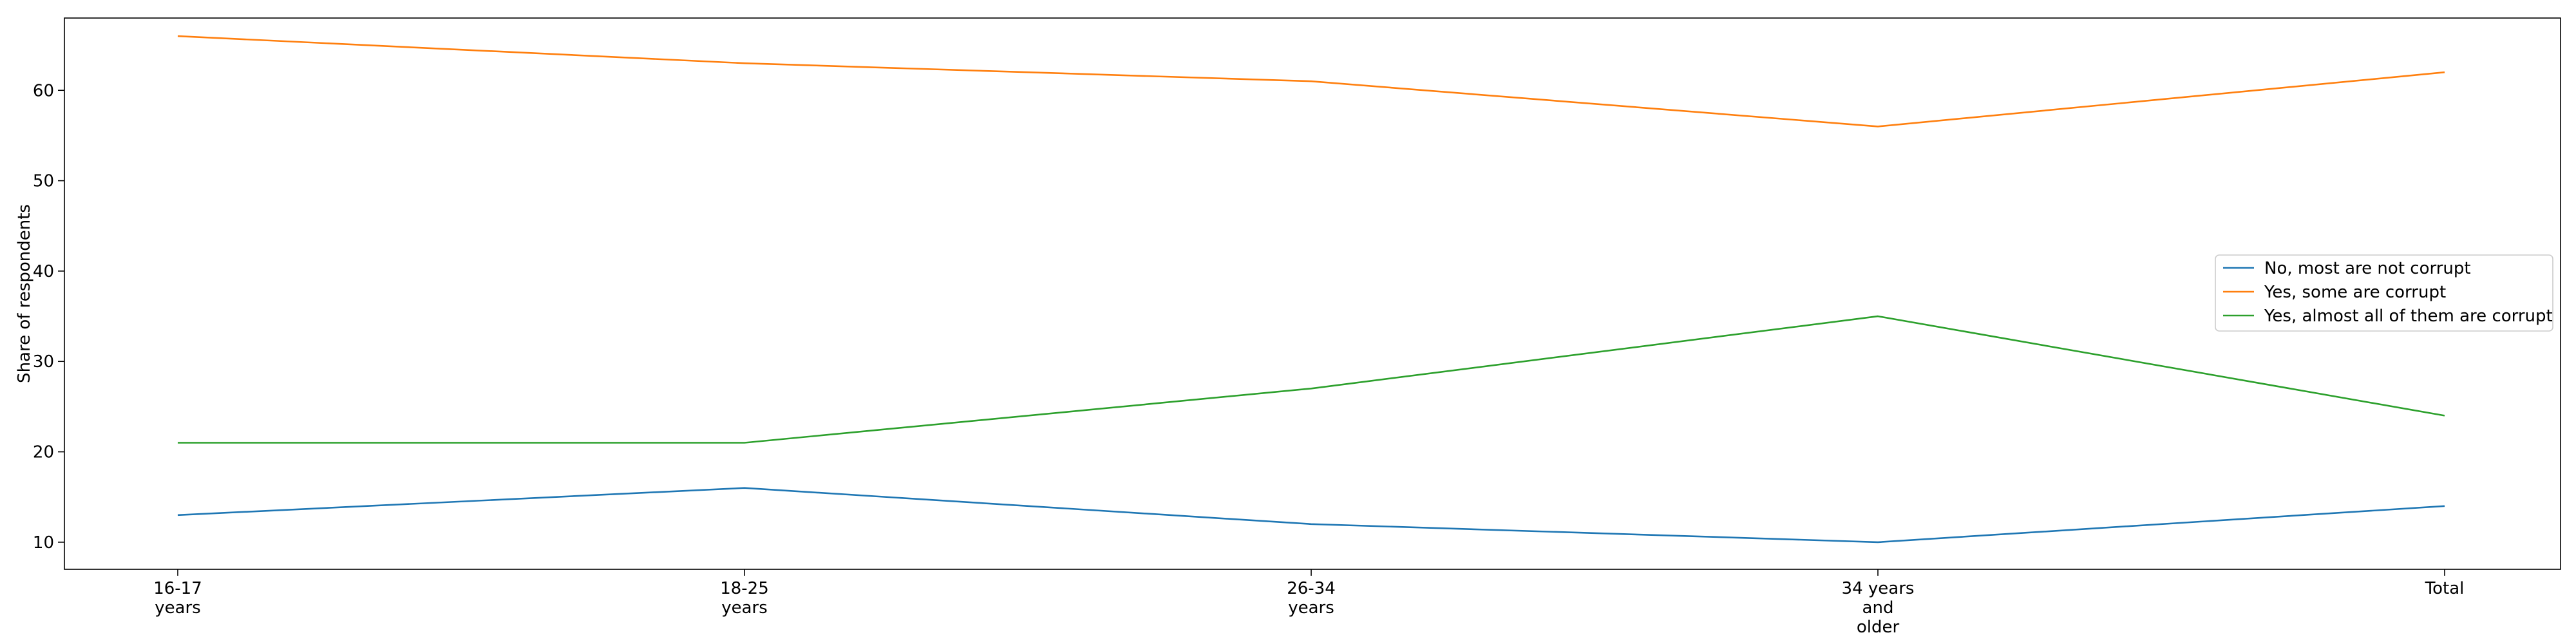 The height and width of the screenshot is (644, 2576). I want to click on y-axis: 10 20 30 40 50 60, so click(48, 317).